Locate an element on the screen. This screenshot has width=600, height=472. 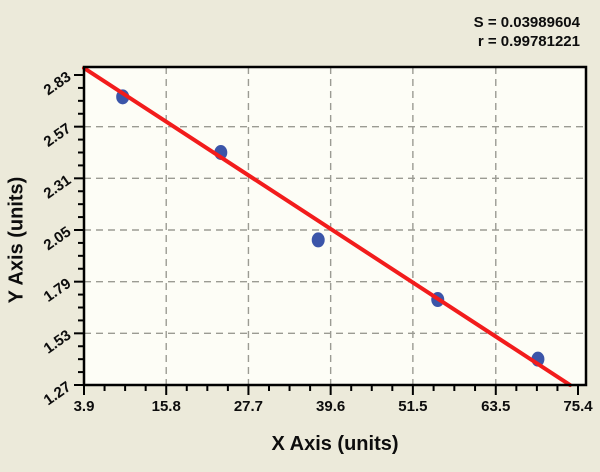
x-tick-label: 15.8 is located at coordinates (166, 406).